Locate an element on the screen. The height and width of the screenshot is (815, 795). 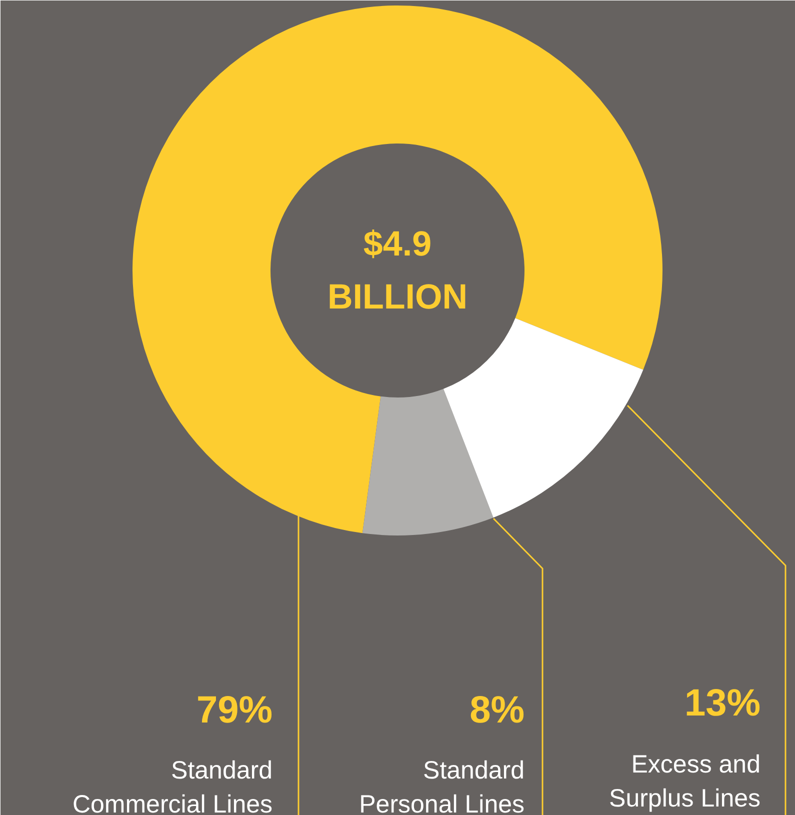
data-label: 8% is located at coordinates (497, 711).